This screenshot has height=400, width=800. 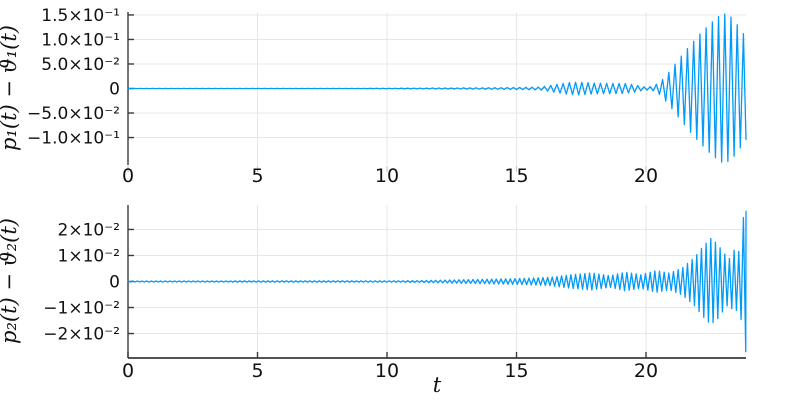 What do you see at coordinates (80, 65) in the screenshot?
I see `y-tick-label: 5.0×10⁻²` at bounding box center [80, 65].